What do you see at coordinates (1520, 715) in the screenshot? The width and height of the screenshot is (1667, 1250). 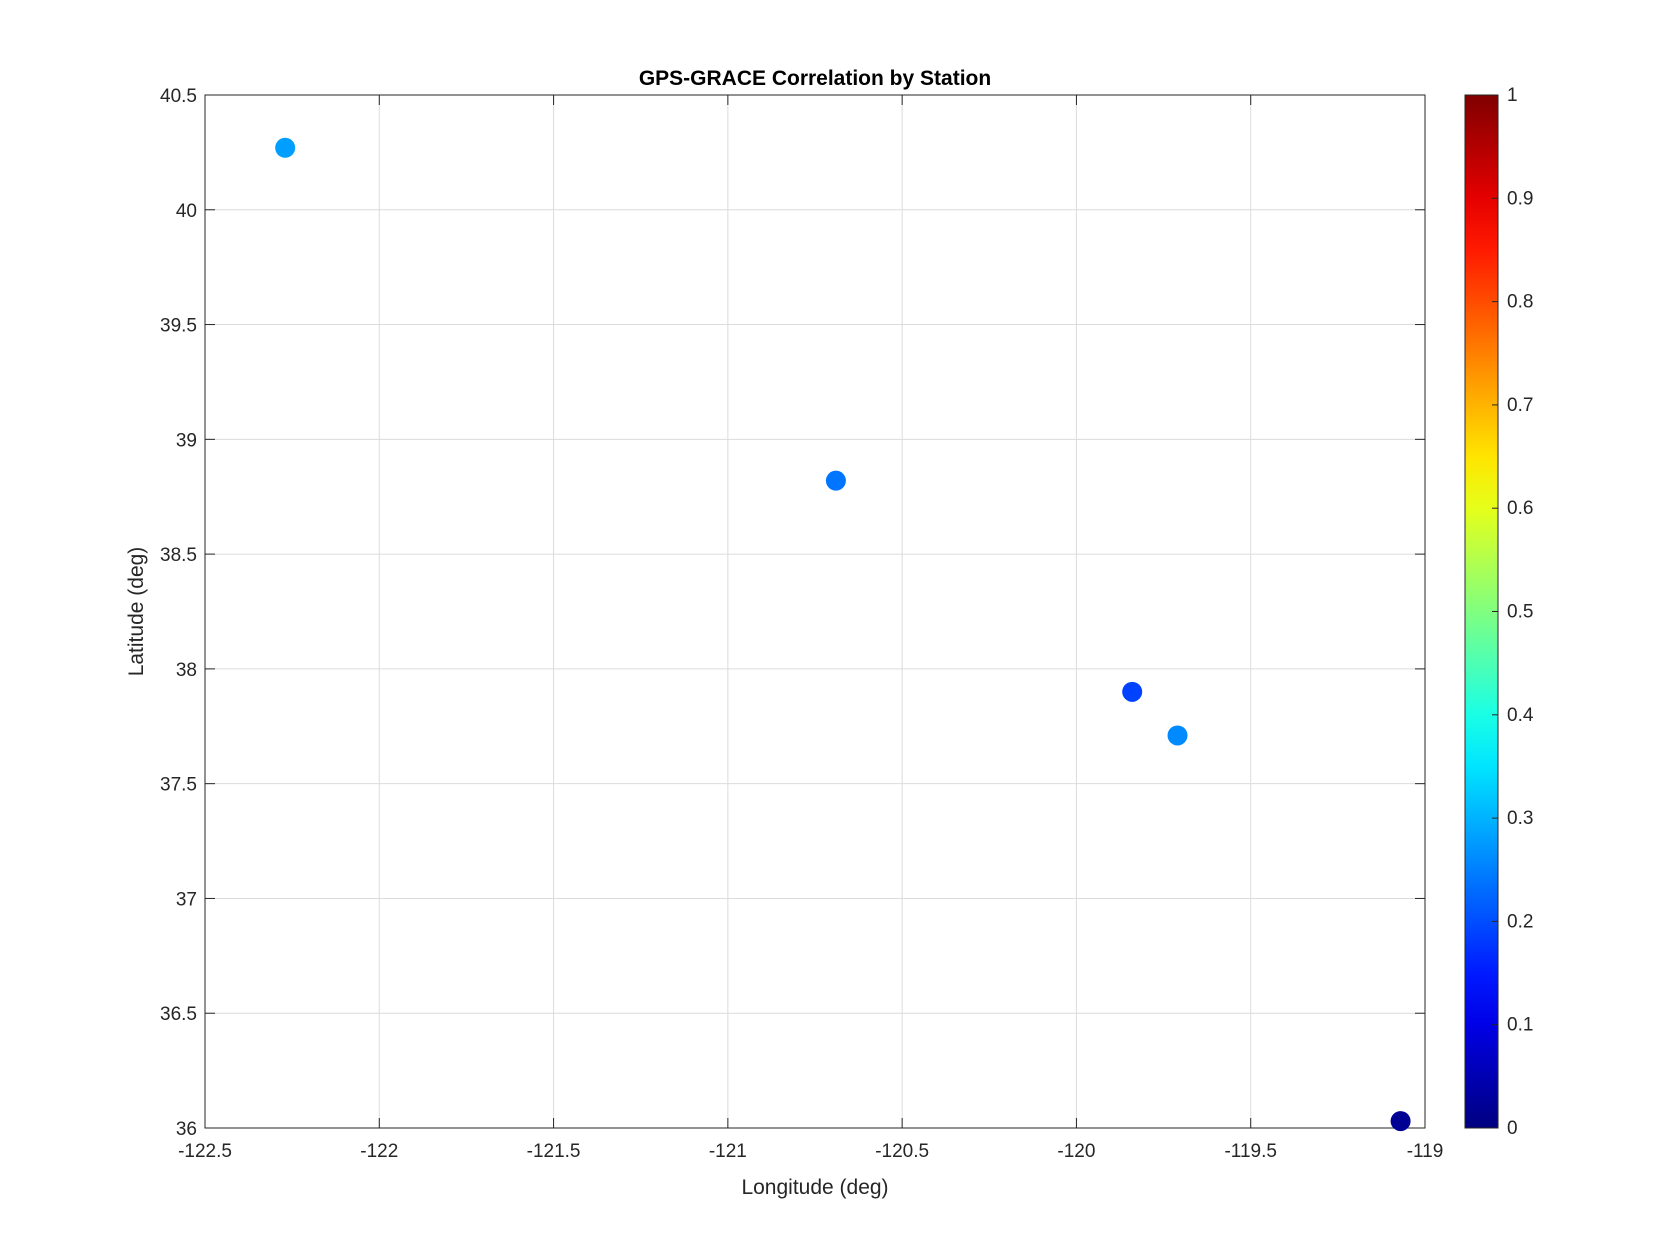 I see `colorbar-tick-label: 0.4` at bounding box center [1520, 715].